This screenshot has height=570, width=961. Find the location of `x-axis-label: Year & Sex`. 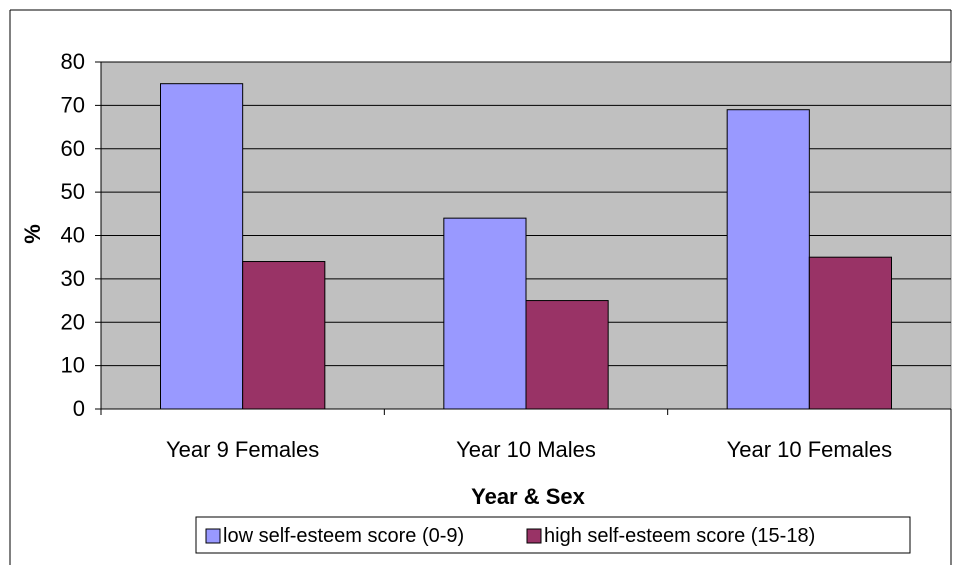

x-axis-label: Year & Sex is located at coordinates (528, 496).